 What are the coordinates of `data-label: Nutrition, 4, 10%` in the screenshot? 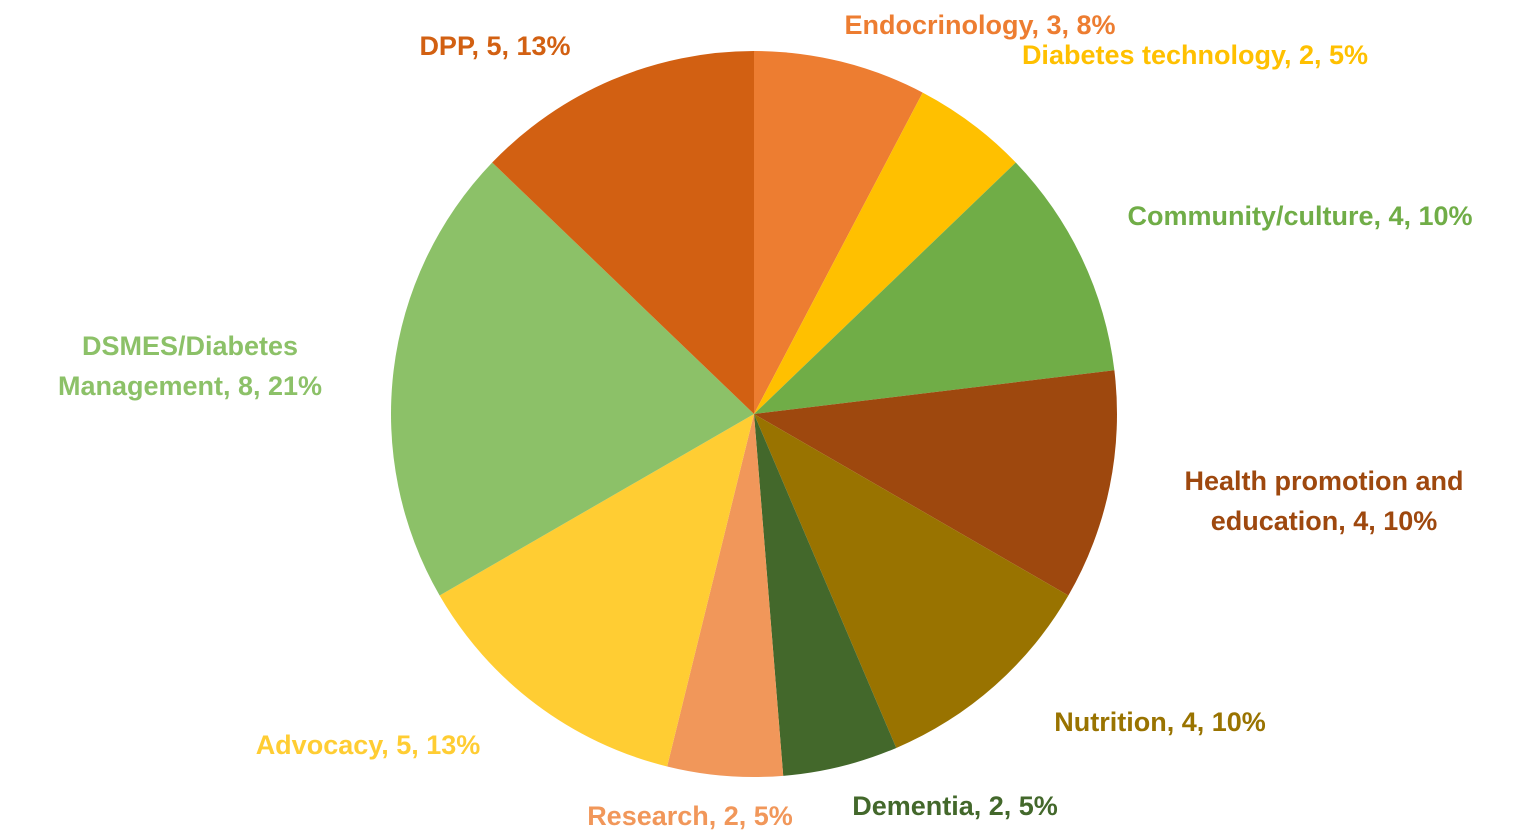 It's located at (1160, 722).